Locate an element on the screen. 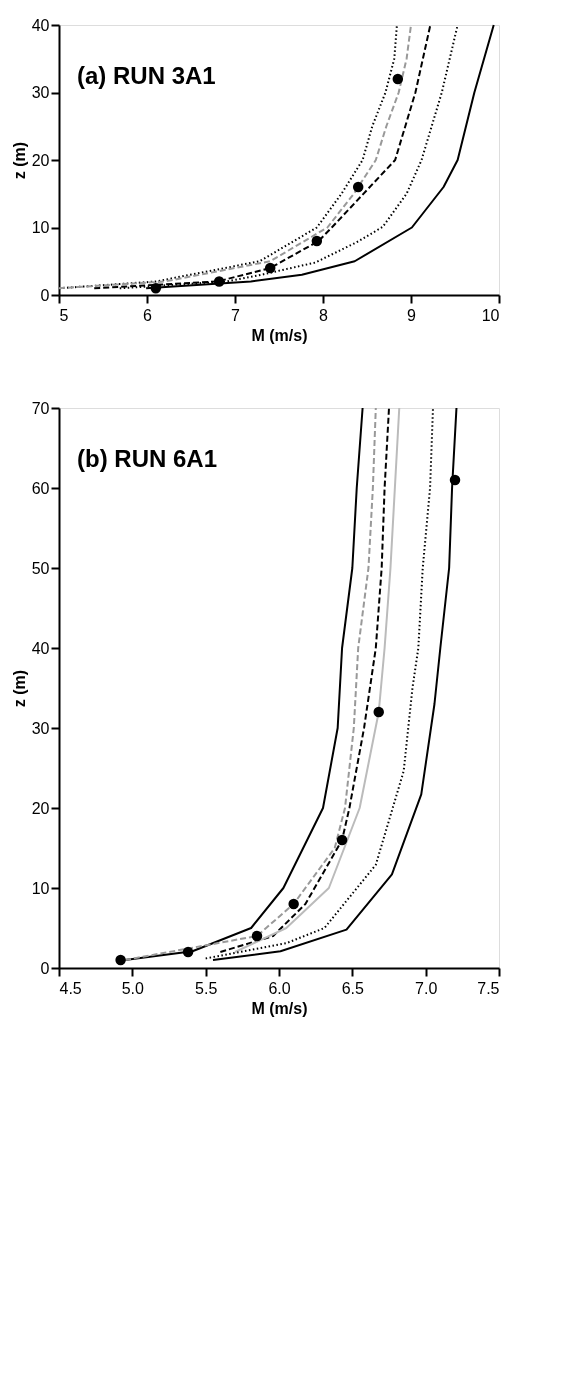  x-tick-label: 10 is located at coordinates (490, 315).